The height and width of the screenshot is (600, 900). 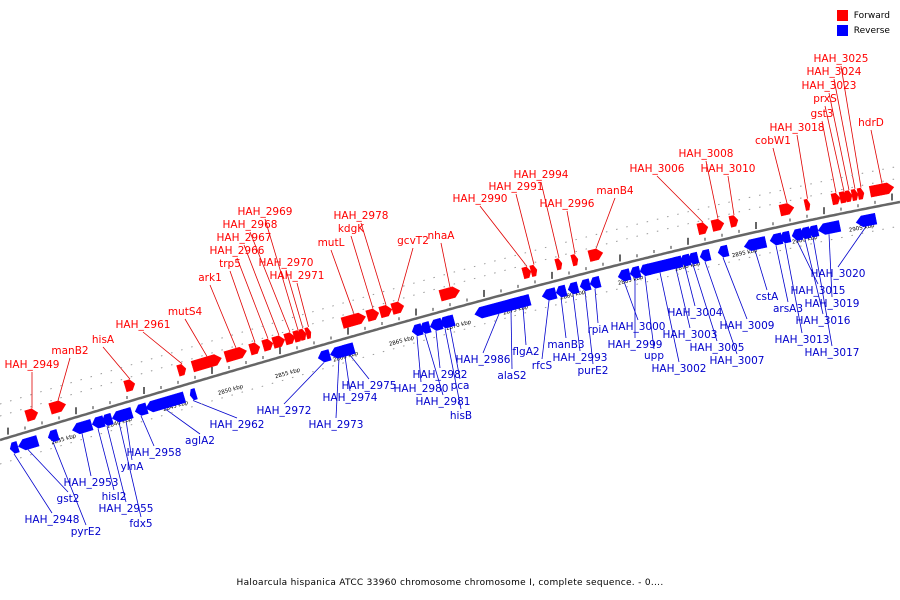 What do you see at coordinates (442, 236) in the screenshot?
I see `forward-gene-label: nhaA` at bounding box center [442, 236].